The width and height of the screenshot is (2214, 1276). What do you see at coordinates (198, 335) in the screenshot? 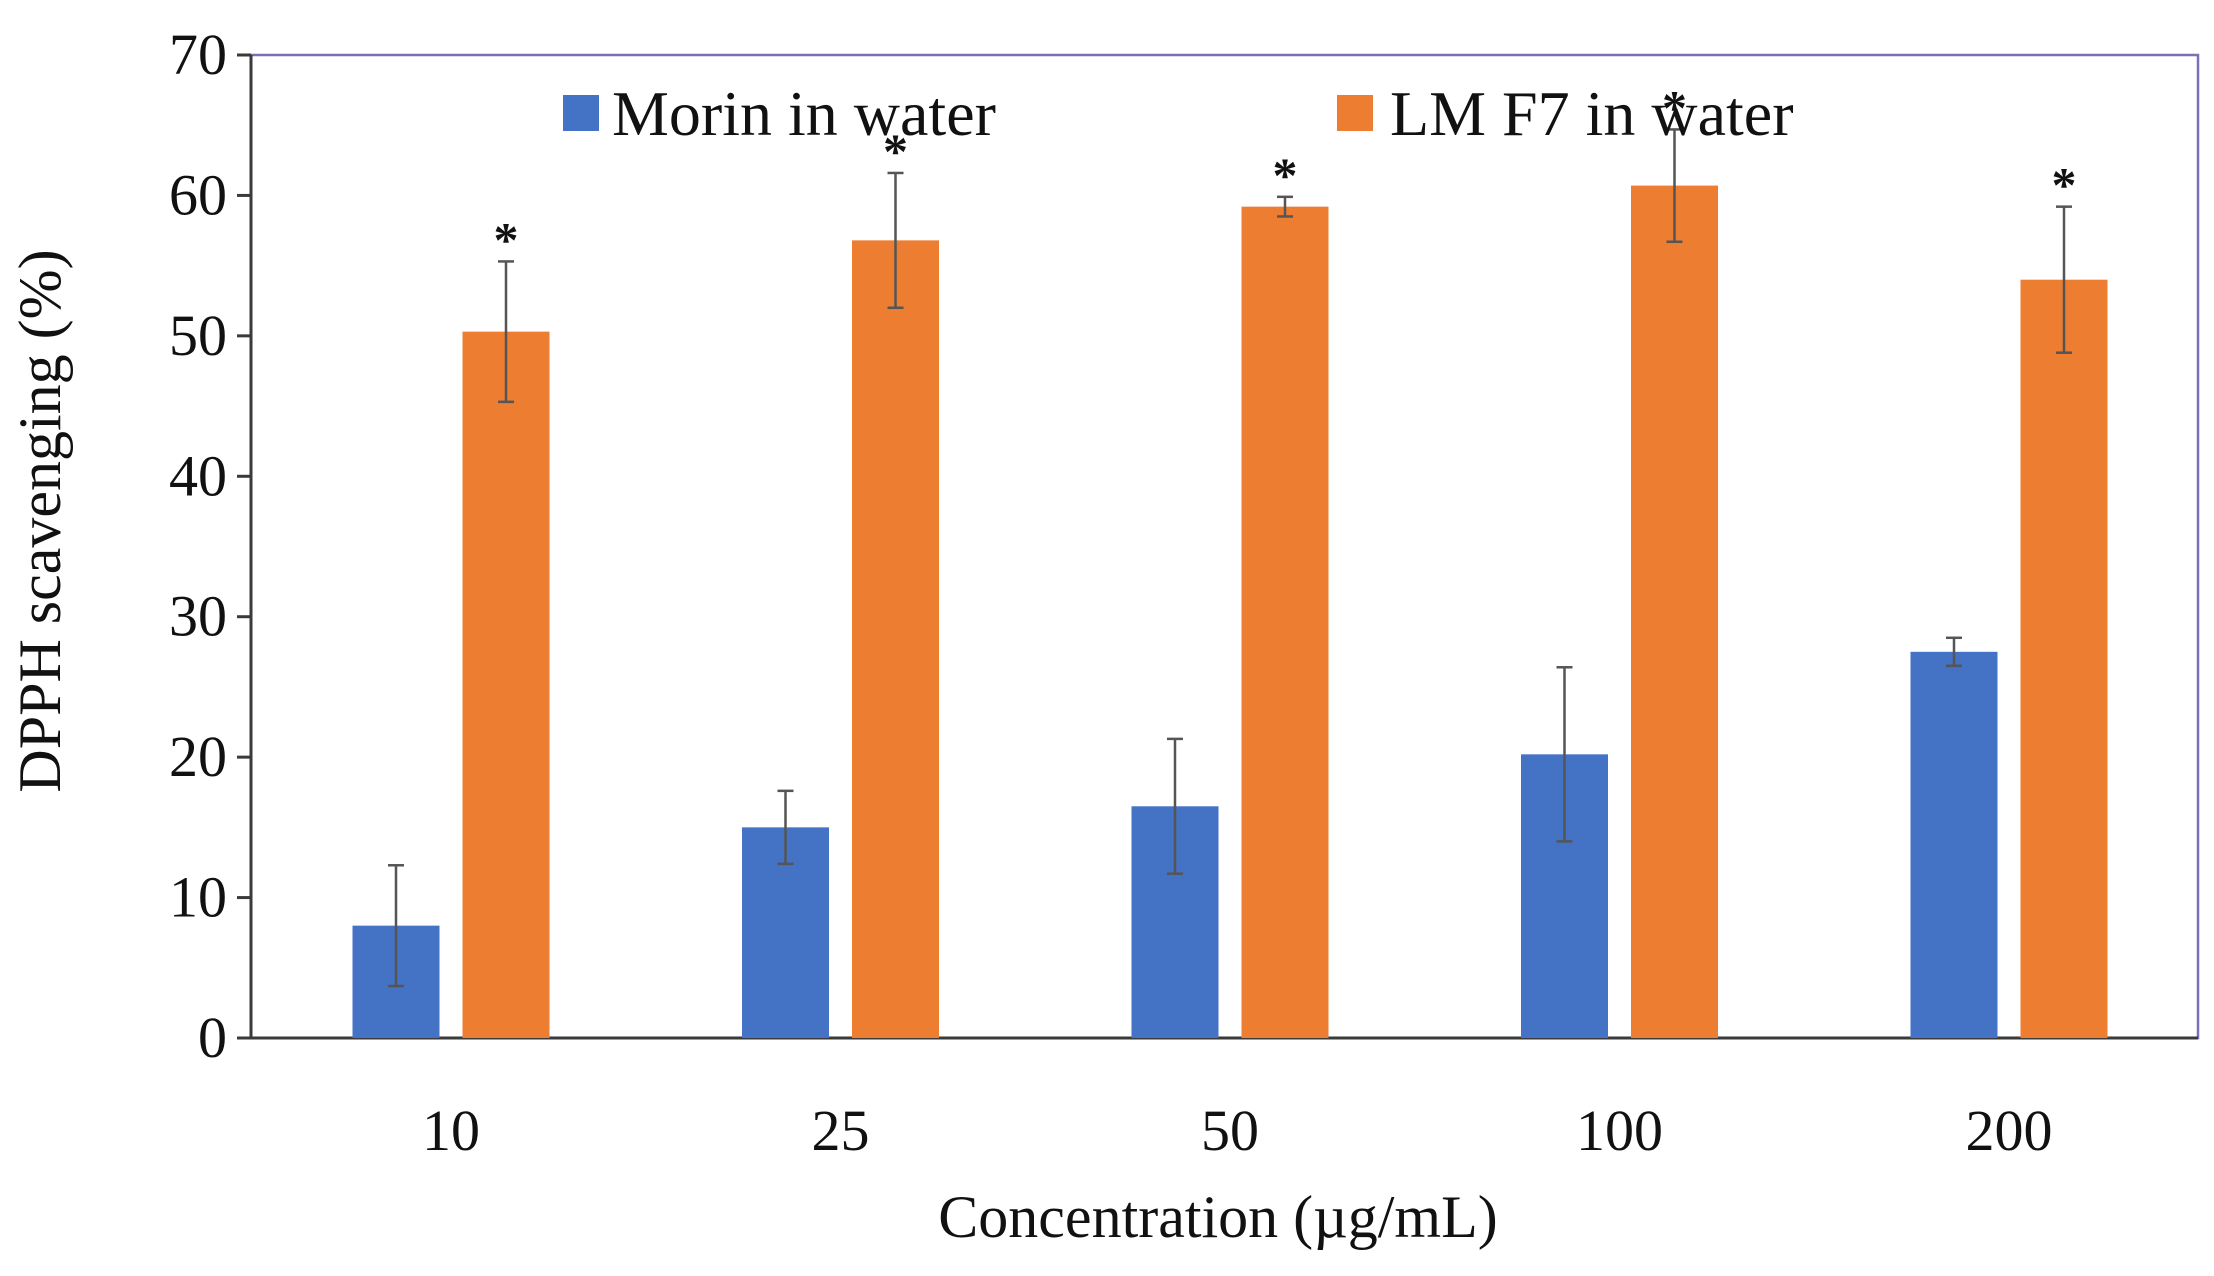
I see `y-tick-label: 50` at bounding box center [198, 335].